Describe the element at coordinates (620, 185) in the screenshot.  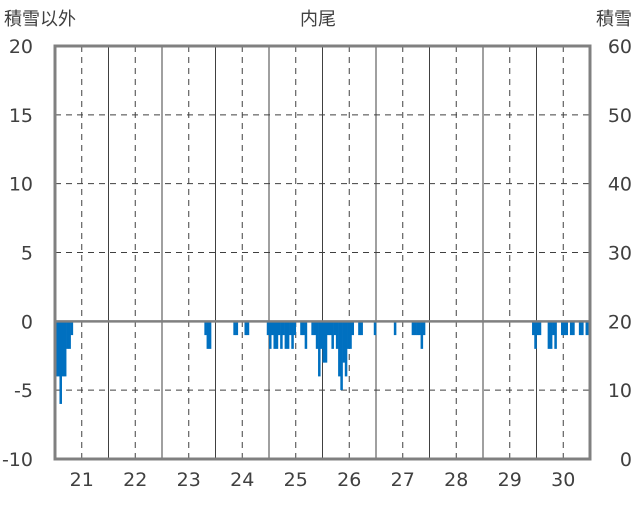
I see `y-tick-label-right: 40` at that location.